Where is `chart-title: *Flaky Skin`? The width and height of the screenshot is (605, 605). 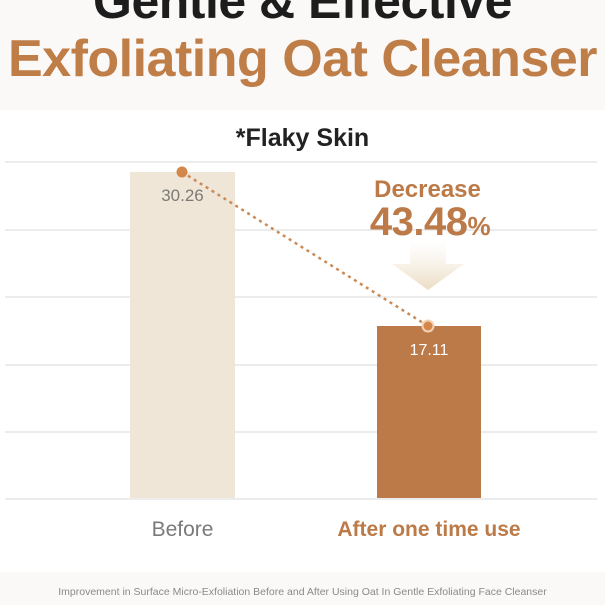
chart-title: *Flaky Skin is located at coordinates (302, 138).